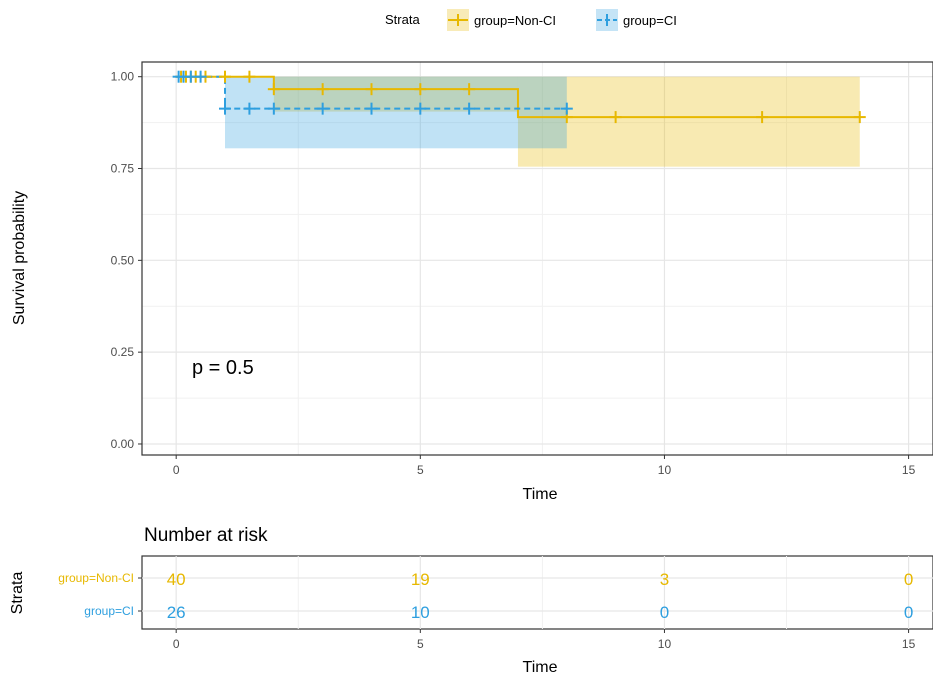 The width and height of the screenshot is (933, 676). I want to click on p-value-annotation: p = 0.5, so click(223, 368).